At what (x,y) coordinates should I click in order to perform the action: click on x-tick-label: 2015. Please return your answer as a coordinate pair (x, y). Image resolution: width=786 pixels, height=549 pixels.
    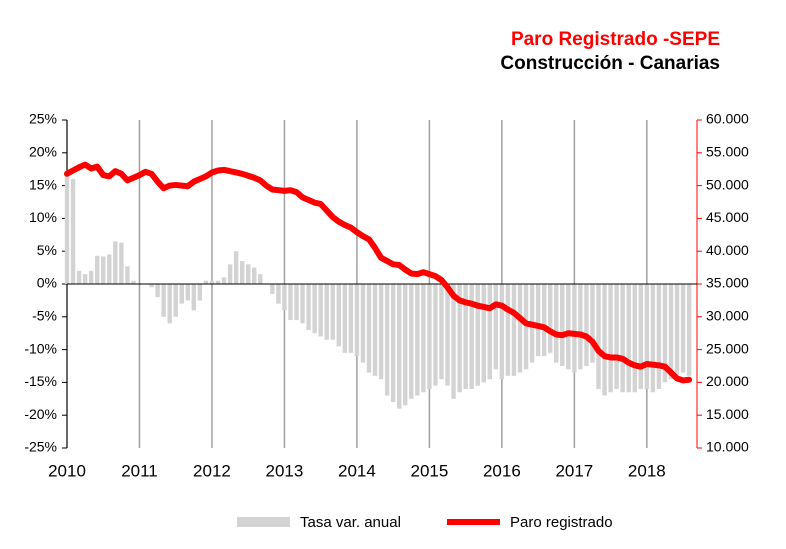
    Looking at the image, I should click on (429, 470).